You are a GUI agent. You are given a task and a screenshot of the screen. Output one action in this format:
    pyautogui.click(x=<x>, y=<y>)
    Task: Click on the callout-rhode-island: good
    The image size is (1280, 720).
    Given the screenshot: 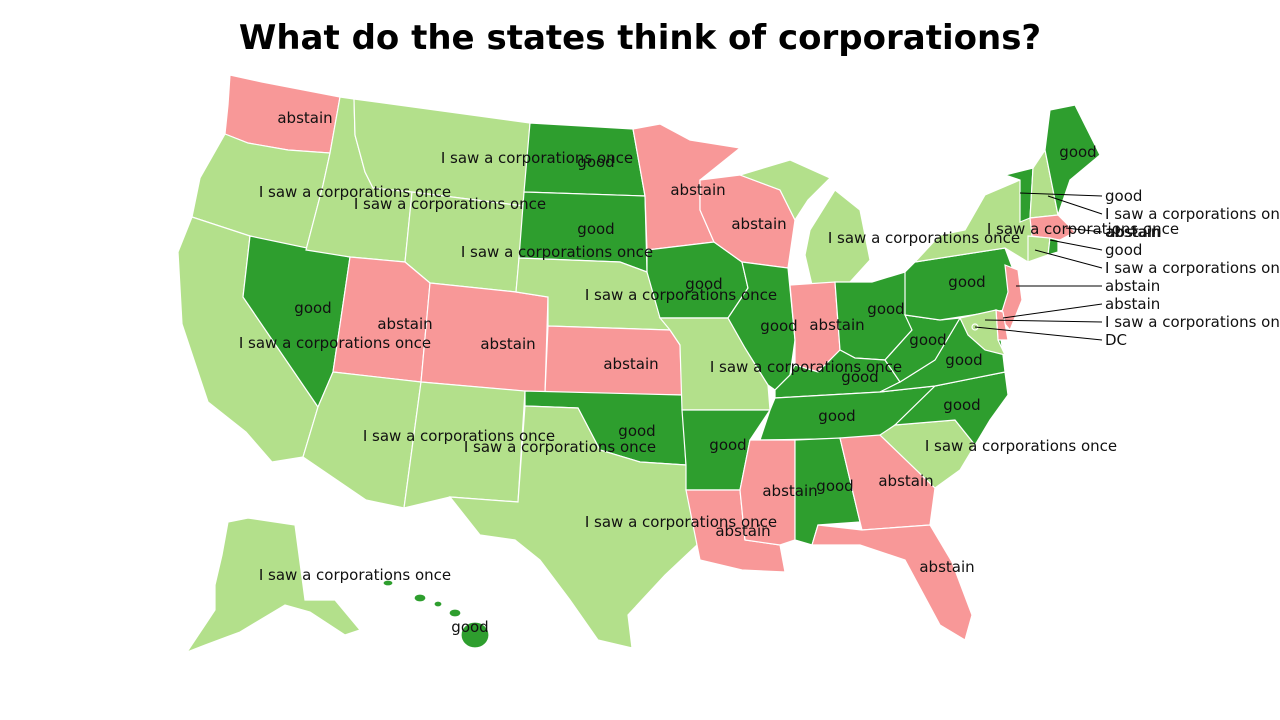 What is the action you would take?
    pyautogui.click(x=1123, y=250)
    